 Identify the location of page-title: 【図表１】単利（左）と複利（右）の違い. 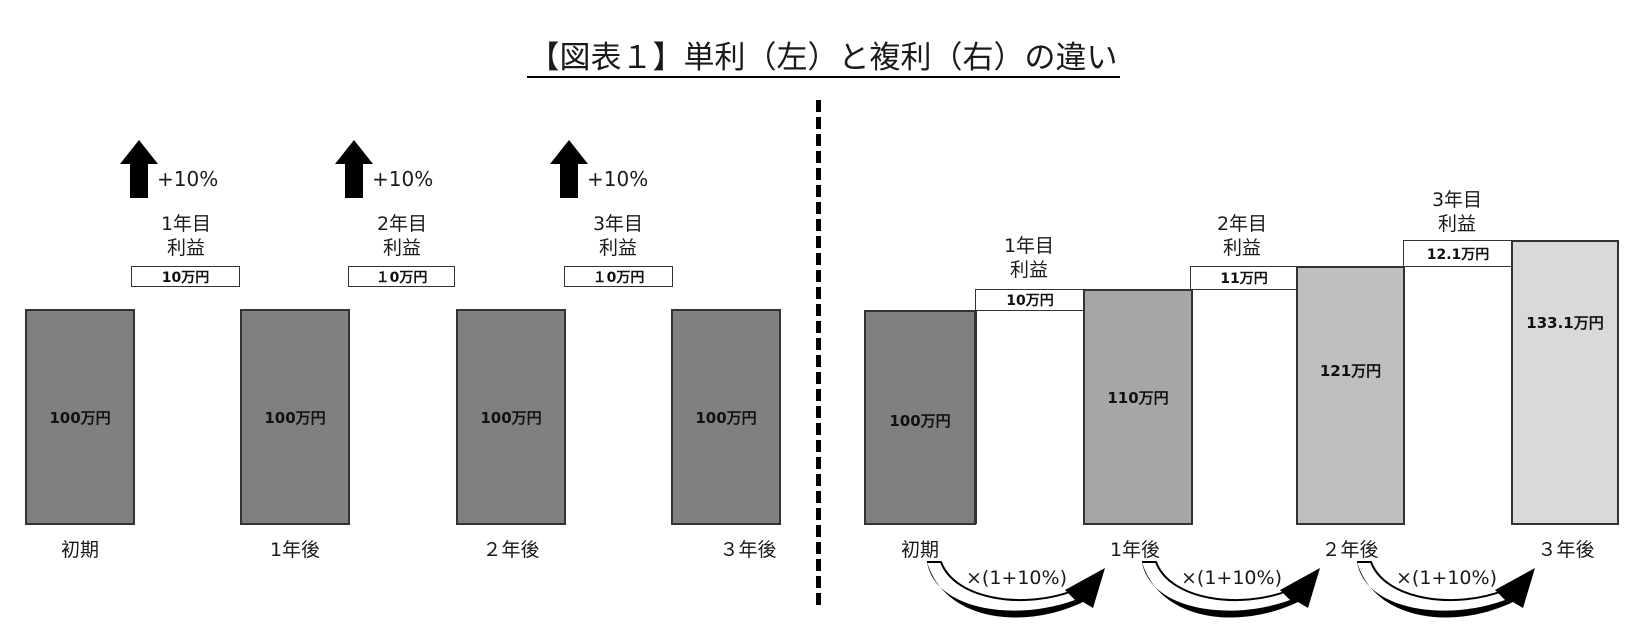
(823, 59).